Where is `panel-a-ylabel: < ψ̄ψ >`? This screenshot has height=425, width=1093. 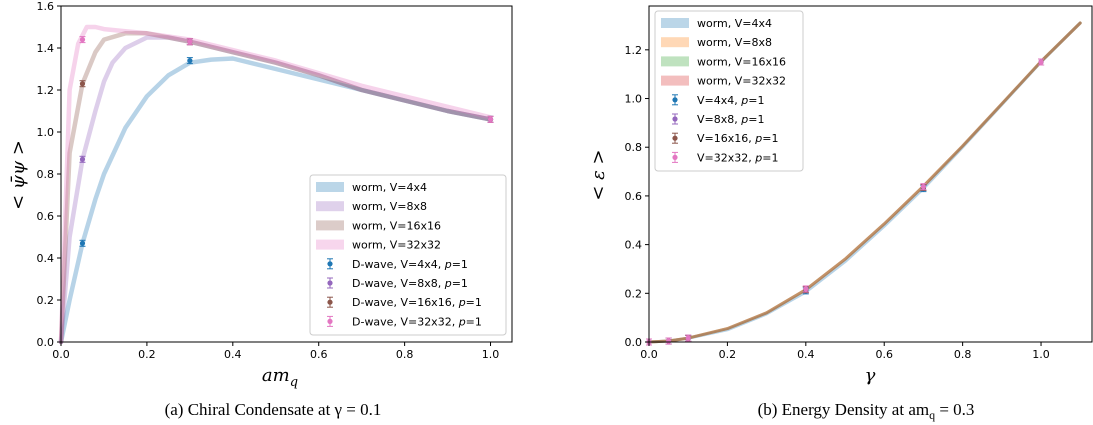 panel-a-ylabel: < ψ̄ψ > is located at coordinates (18, 175).